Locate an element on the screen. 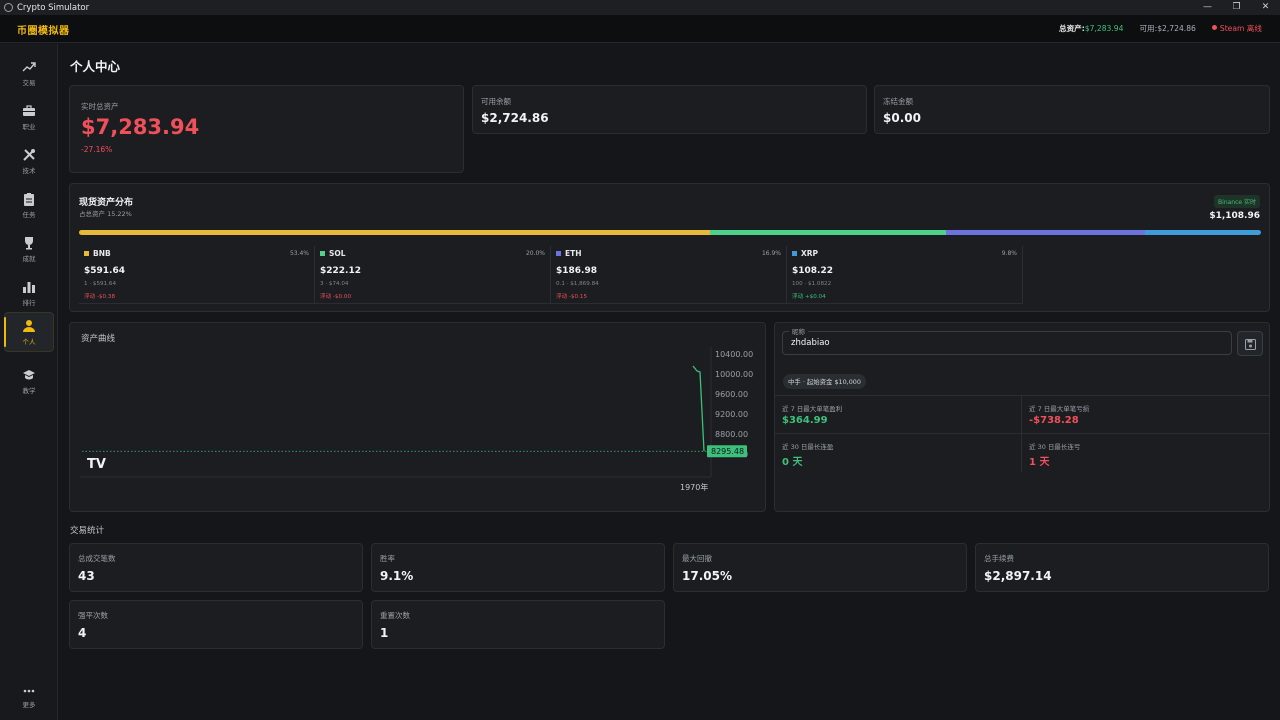 The image size is (1280, 720). clipboard-icon is located at coordinates (29, 199).